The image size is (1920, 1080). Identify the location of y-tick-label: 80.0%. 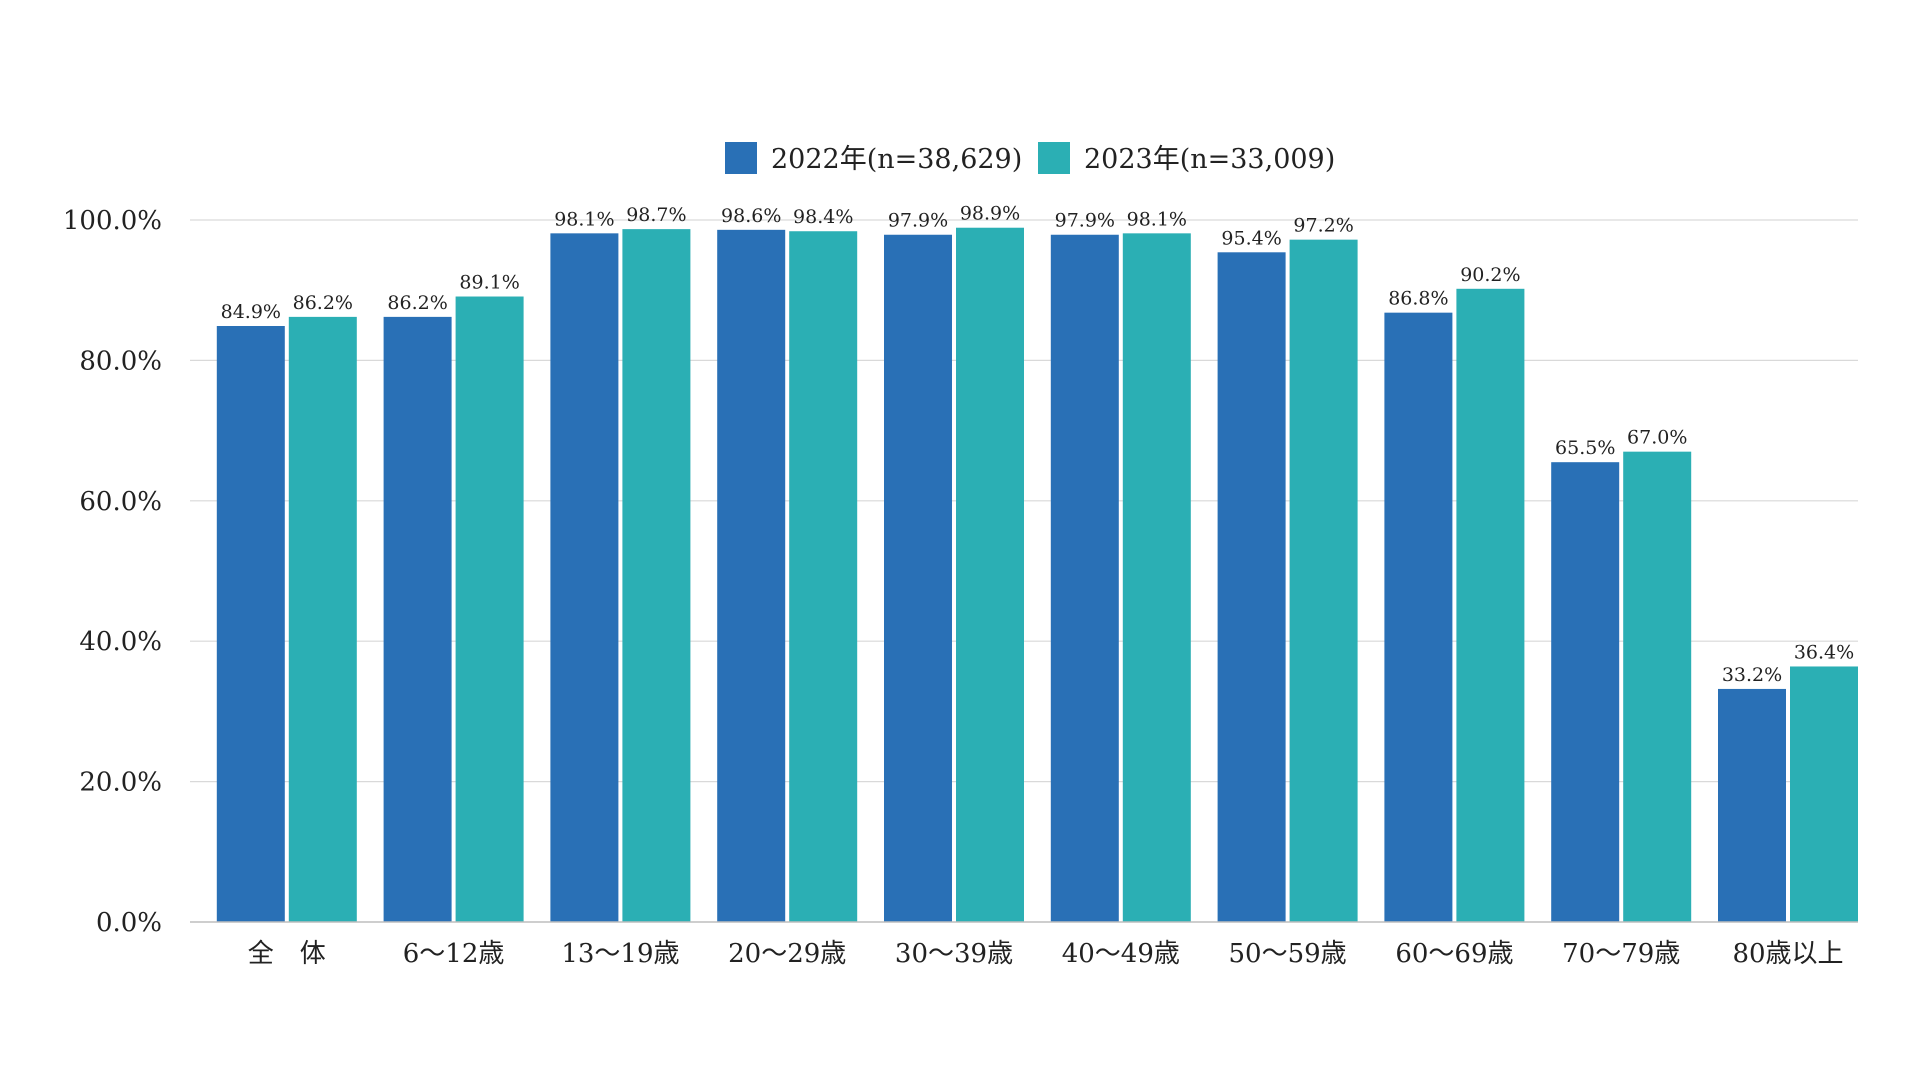
(120, 361).